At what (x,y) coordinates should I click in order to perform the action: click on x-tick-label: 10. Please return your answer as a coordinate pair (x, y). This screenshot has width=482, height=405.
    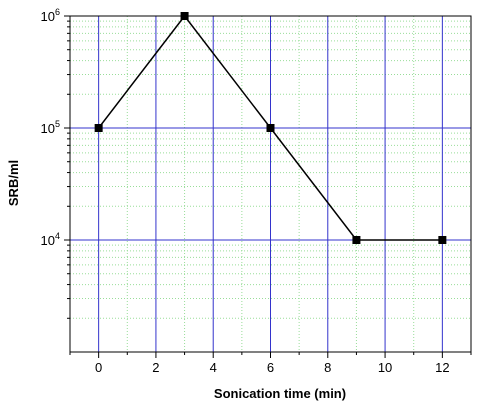
    Looking at the image, I should click on (385, 367).